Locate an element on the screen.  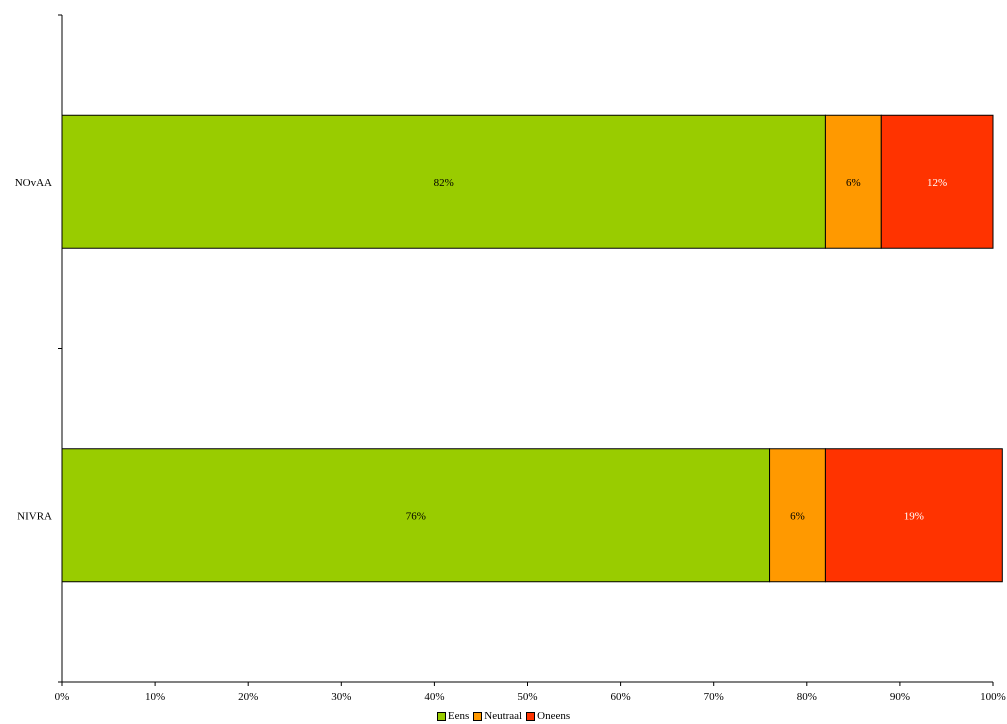
x-tick-label: 60% is located at coordinates (621, 697).